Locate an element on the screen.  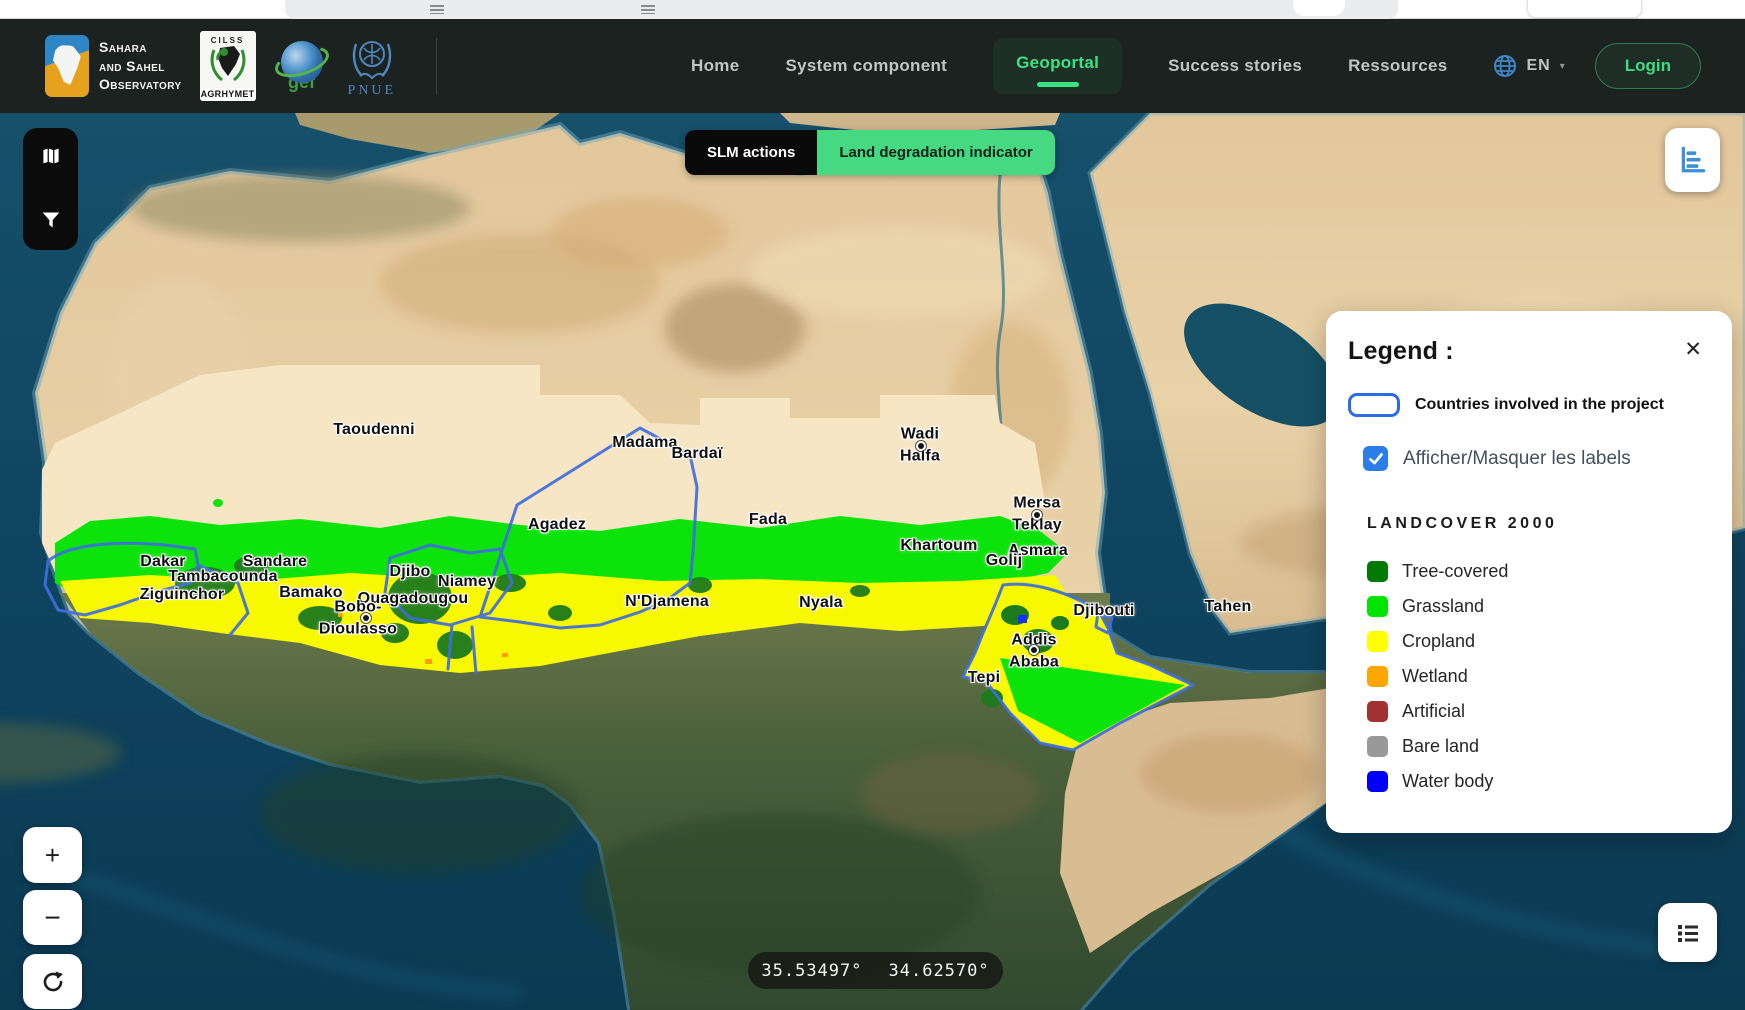
nav-item-system-component: System component is located at coordinates (866, 65).